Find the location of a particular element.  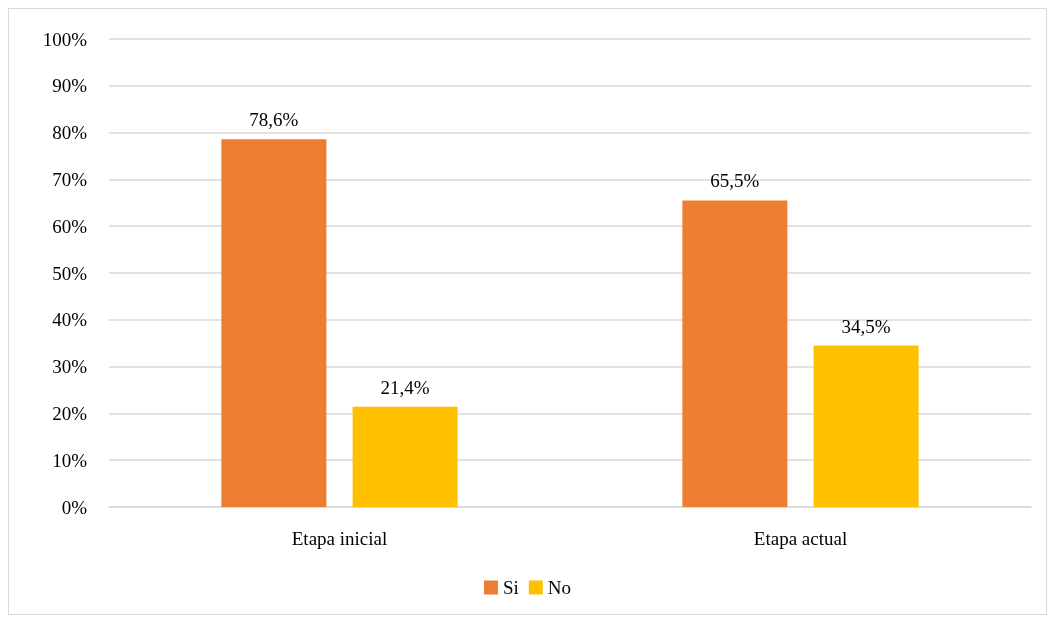

y-tick-label: 70% is located at coordinates (70, 179).